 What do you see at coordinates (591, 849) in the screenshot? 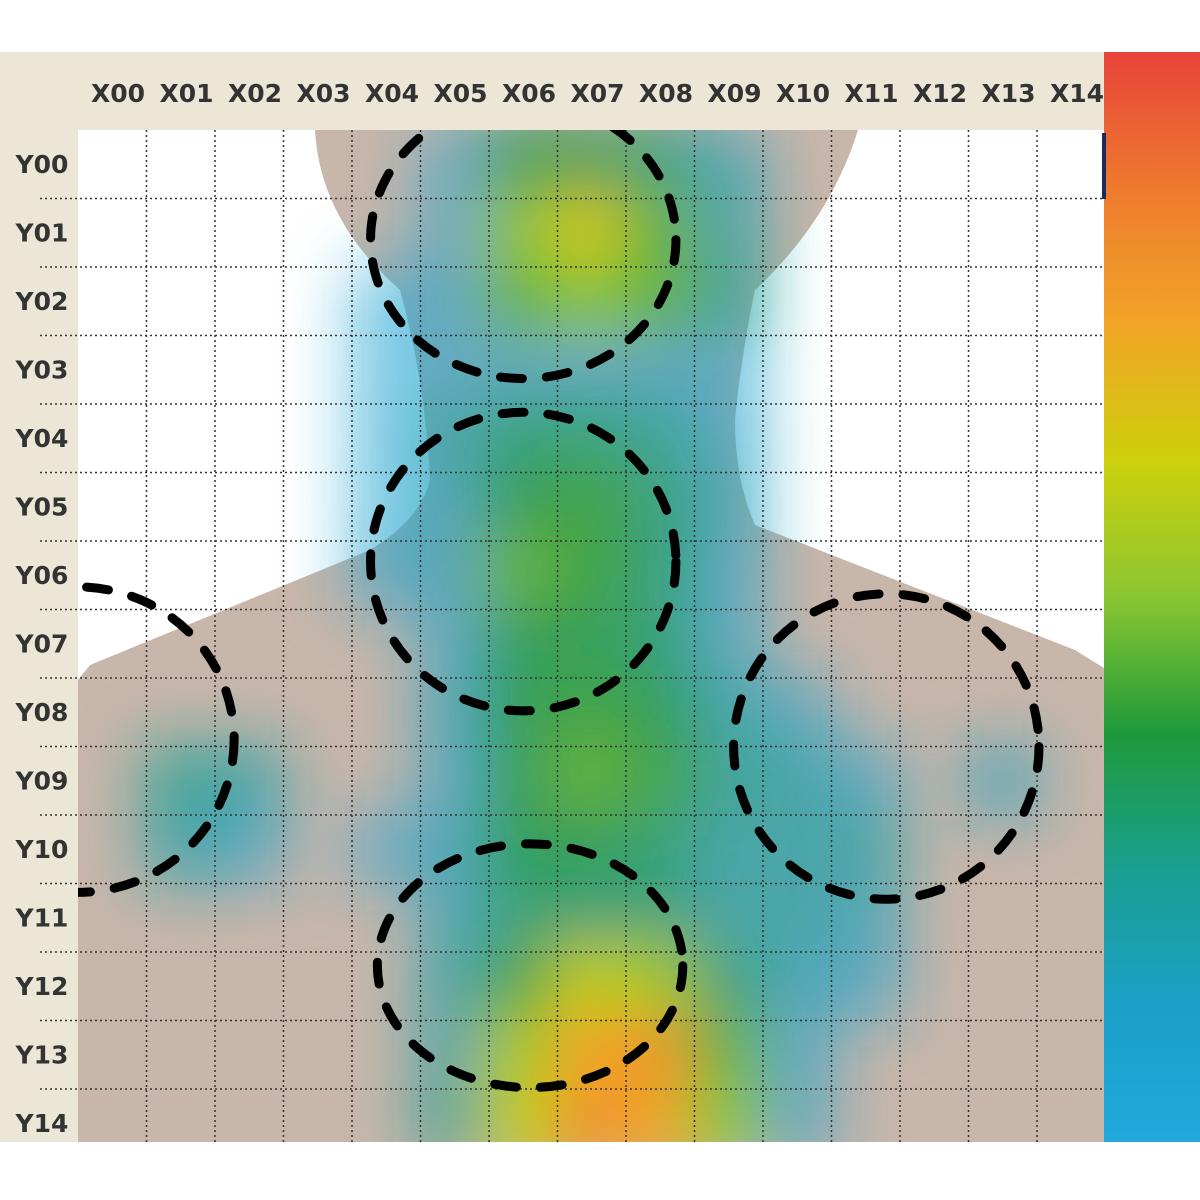
I see `heat-cell-Y10-X07` at bounding box center [591, 849].